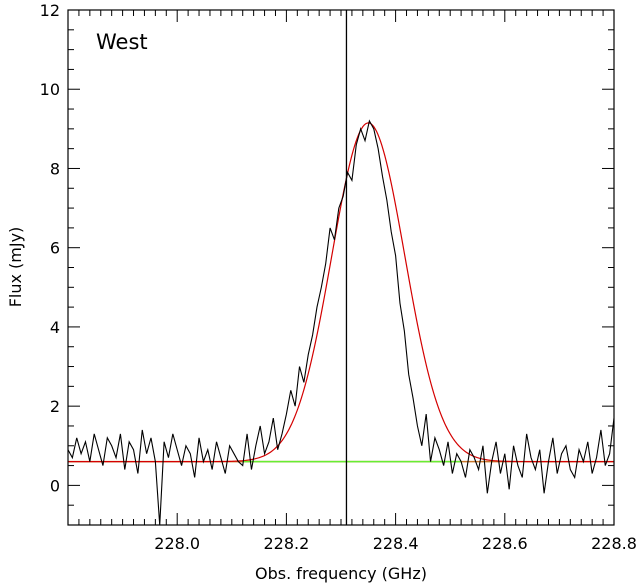 The image size is (644, 585). What do you see at coordinates (50, 89) in the screenshot?
I see `y-tick-label: 10` at bounding box center [50, 89].